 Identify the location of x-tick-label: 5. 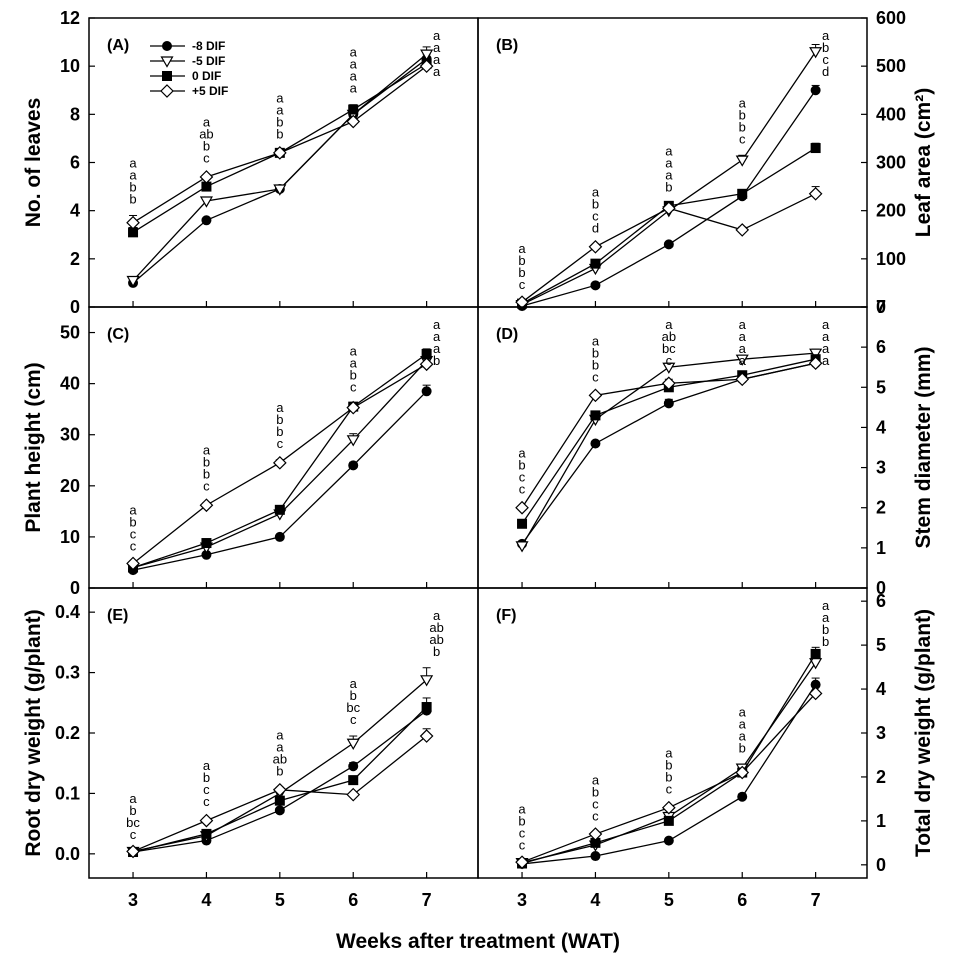
(669, 900).